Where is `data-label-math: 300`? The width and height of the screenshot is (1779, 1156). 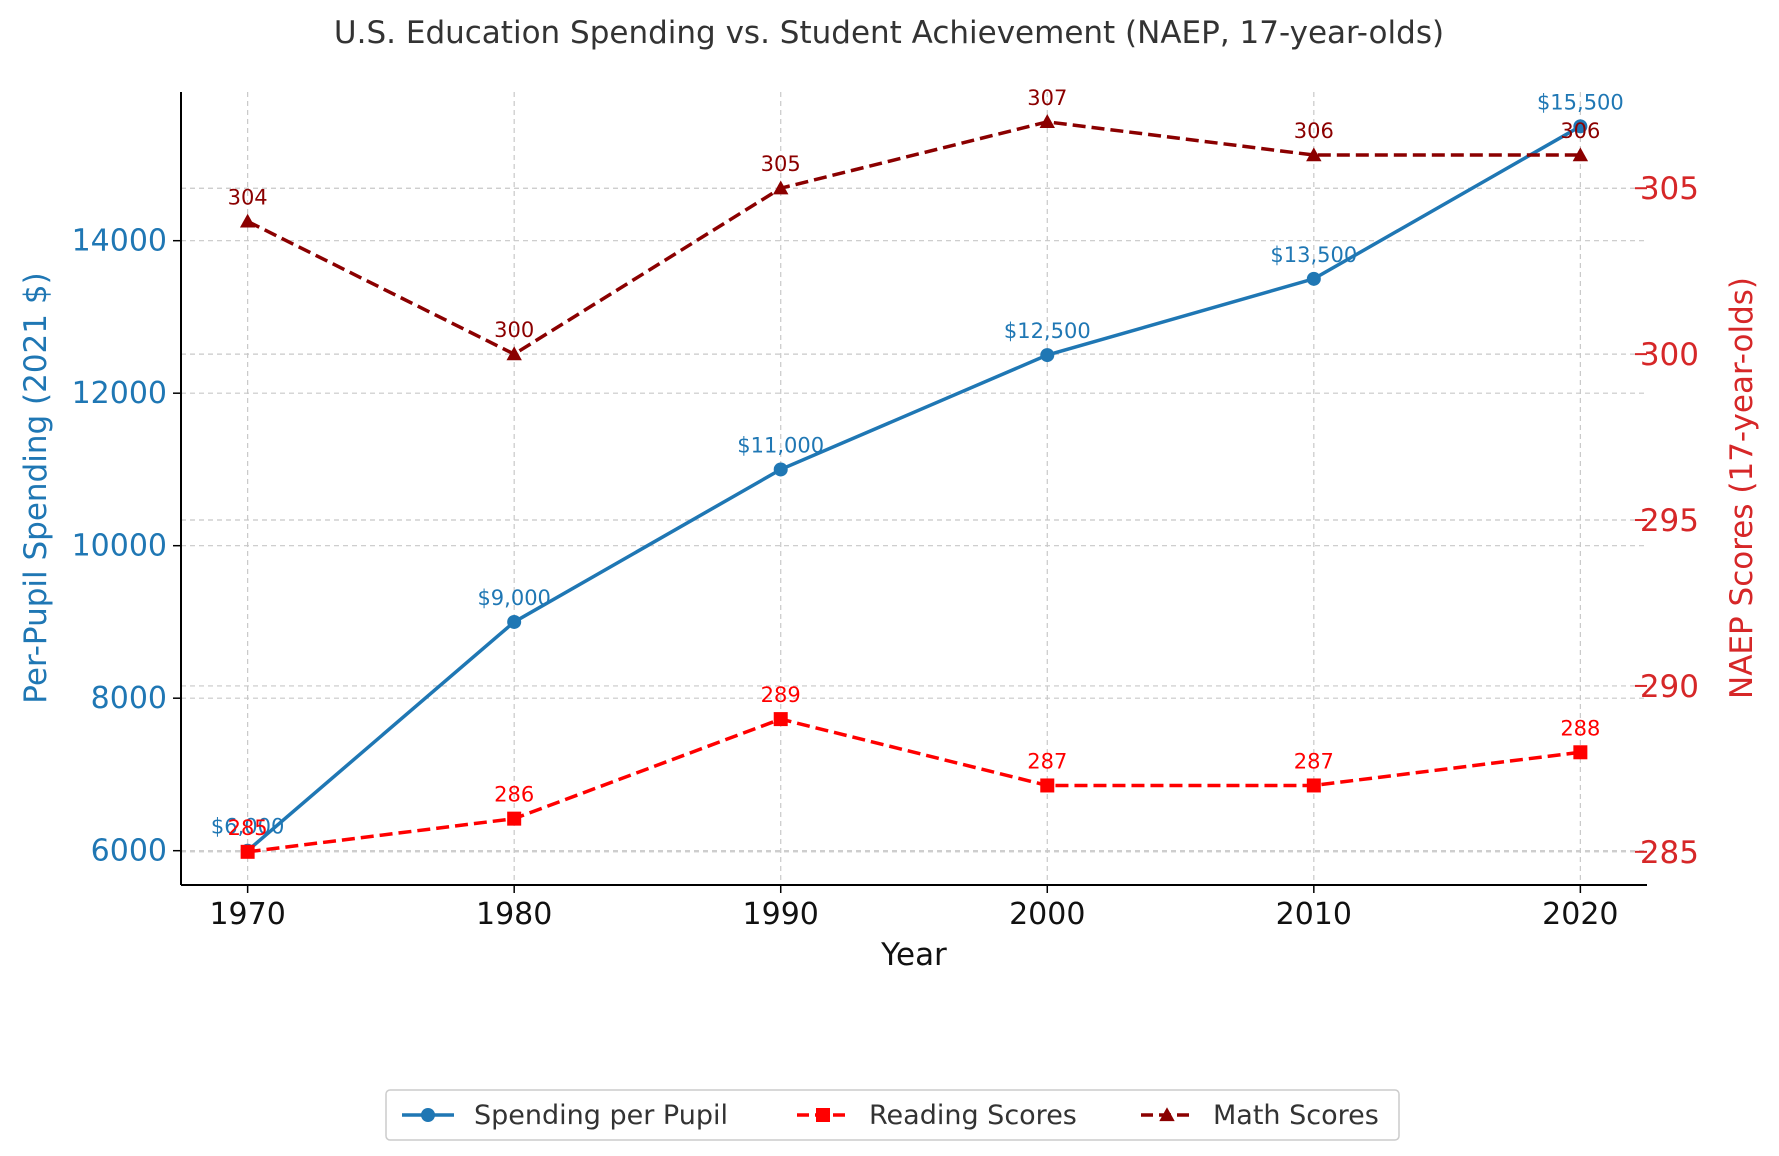
data-label-math: 300 is located at coordinates (514, 330).